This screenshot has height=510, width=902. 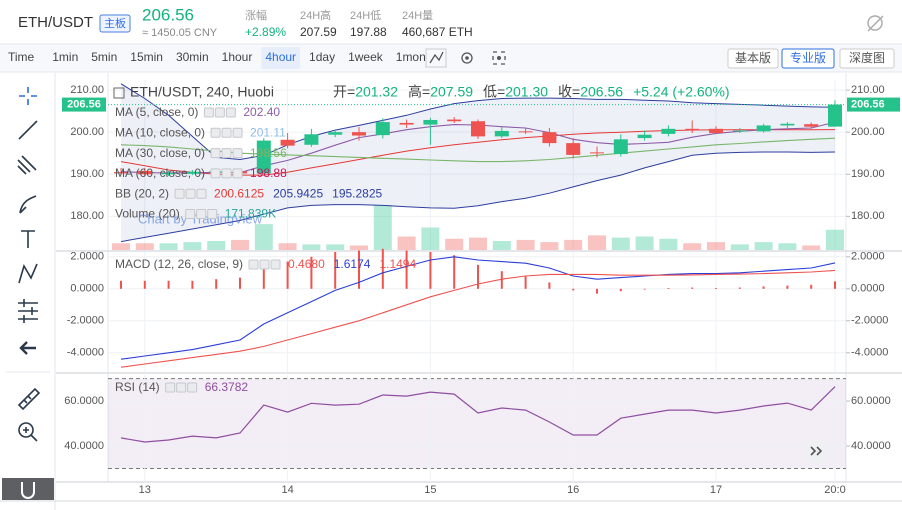 I want to click on version-label: 基本版, so click(x=753, y=58).